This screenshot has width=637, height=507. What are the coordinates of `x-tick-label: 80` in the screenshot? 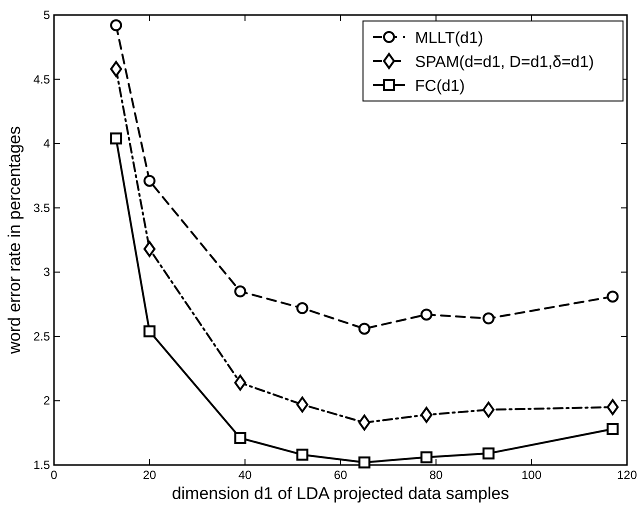 It's located at (436, 475).